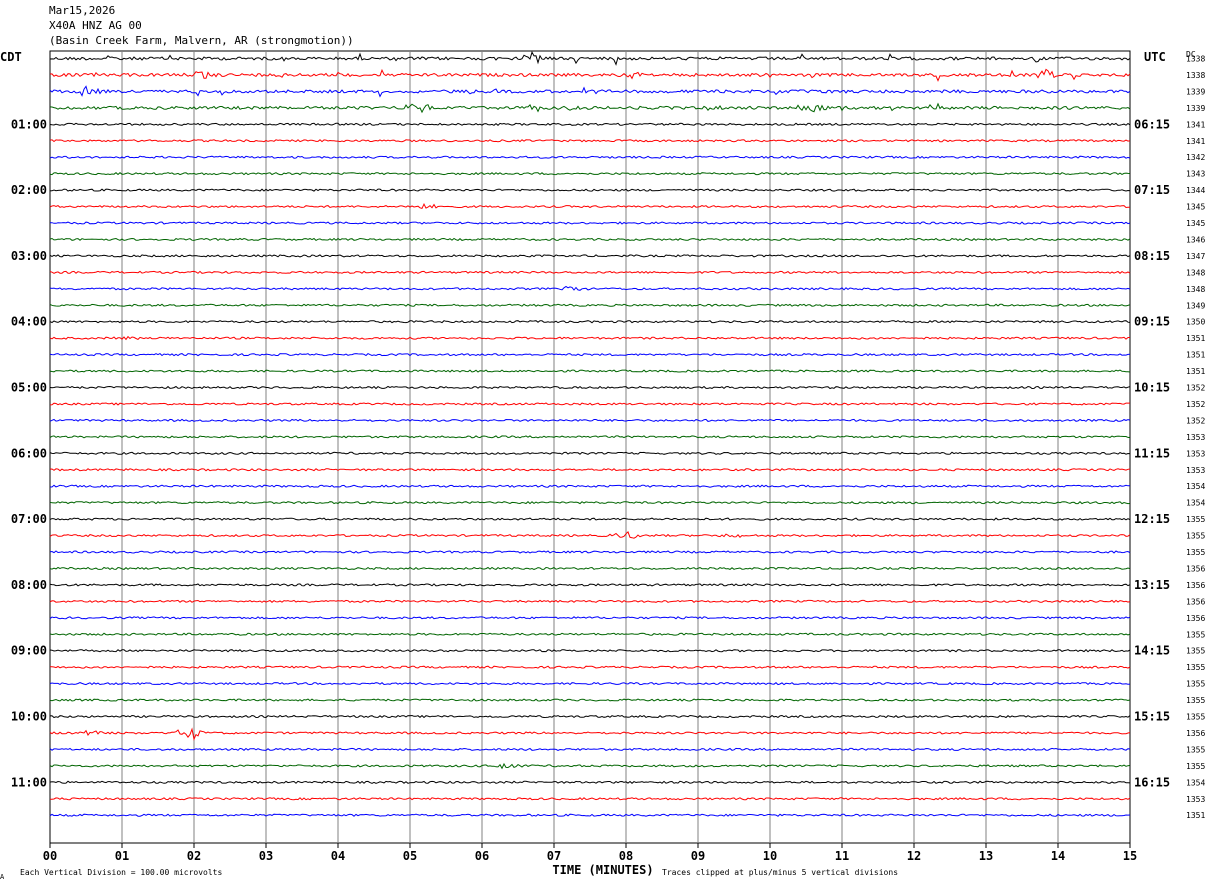 The image size is (1210, 886). Describe the element at coordinates (1195, 108) in the screenshot. I see `dc-offset-label: 1339` at that location.